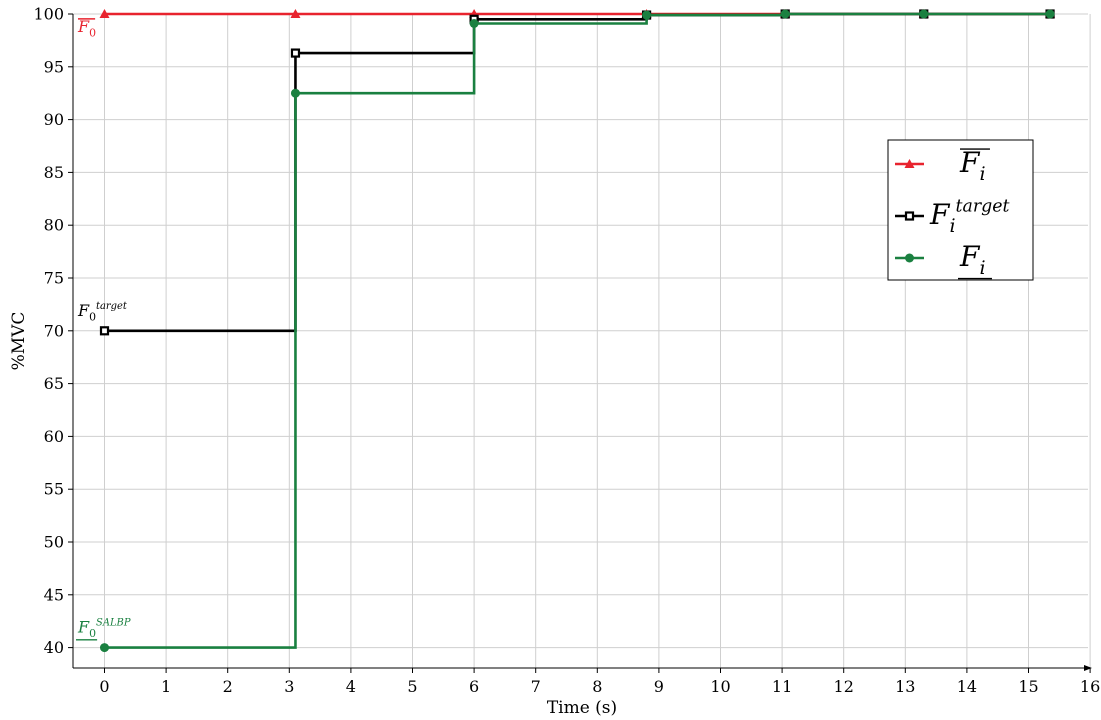 The width and height of the screenshot is (1101, 720). Describe the element at coordinates (972, 259) in the screenshot. I see `legend-label-2-text: Fi` at that location.